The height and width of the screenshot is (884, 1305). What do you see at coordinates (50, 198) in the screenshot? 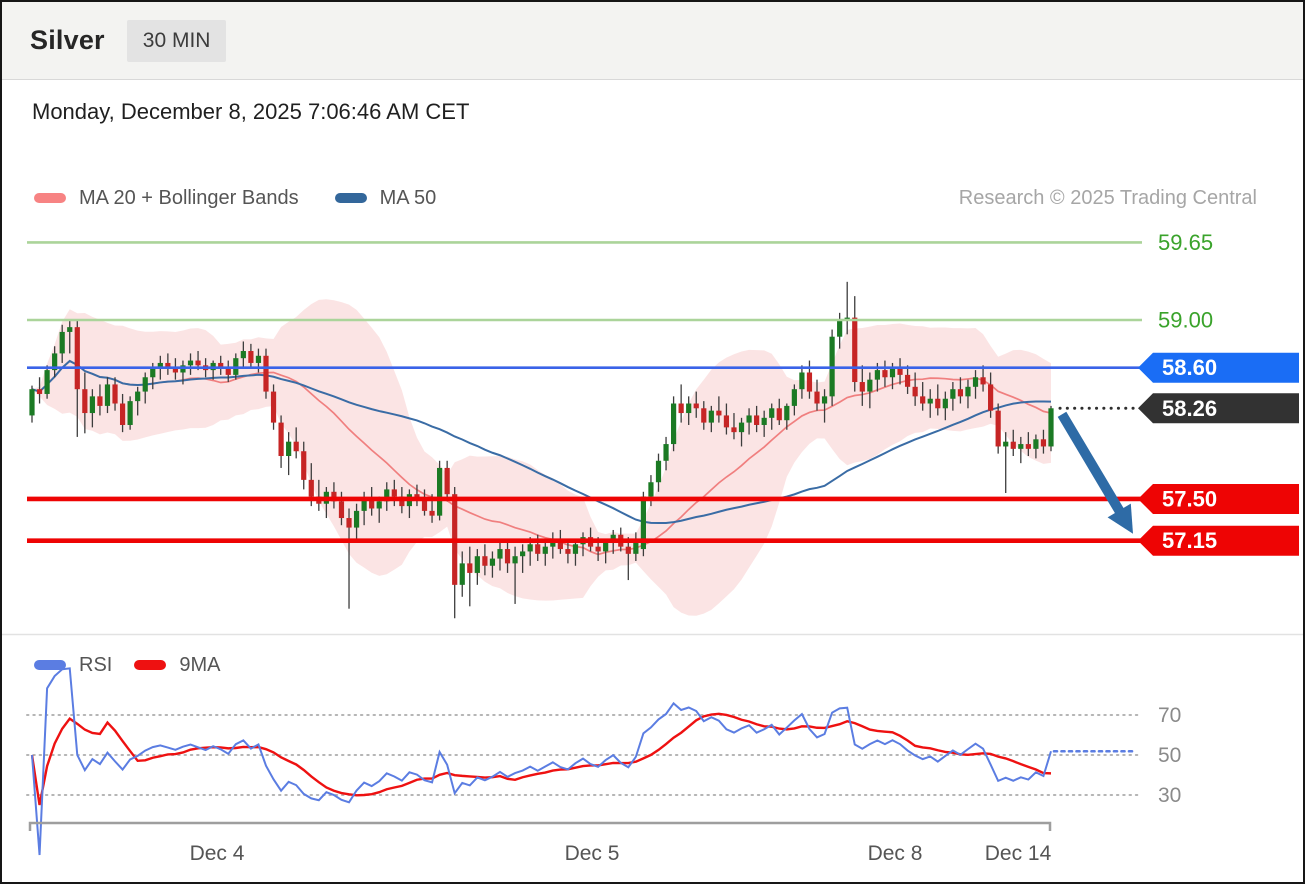
I see `bollinger-swatch-icon` at bounding box center [50, 198].